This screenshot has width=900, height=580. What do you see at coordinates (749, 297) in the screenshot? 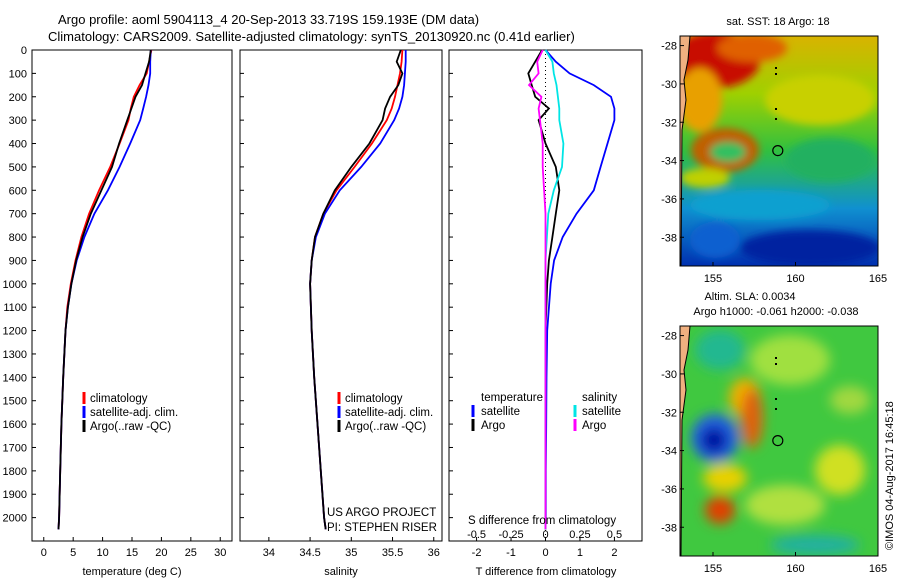
I see `sla-map-title: Altim. SLA: 0.0034` at bounding box center [749, 297].